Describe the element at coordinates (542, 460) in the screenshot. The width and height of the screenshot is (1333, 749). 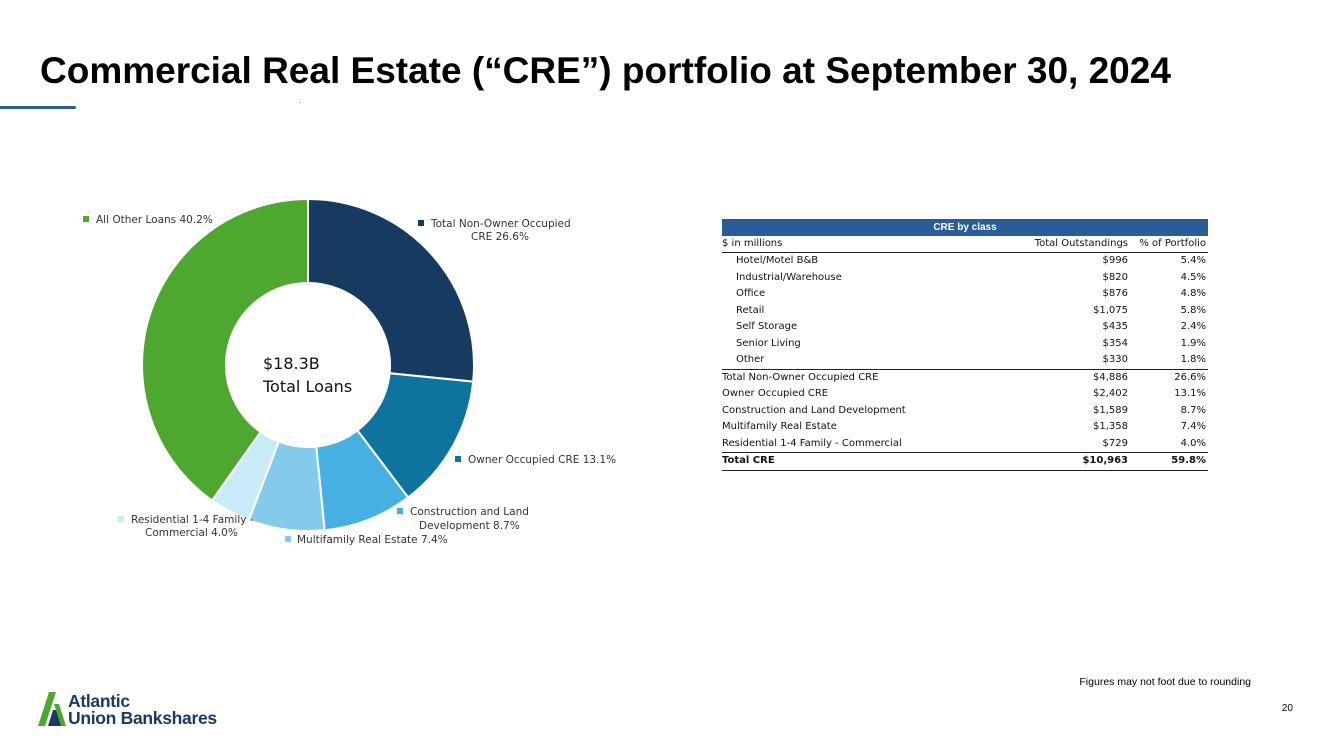
I see `legend-label: Owner Occupied CRE 13.1%` at that location.